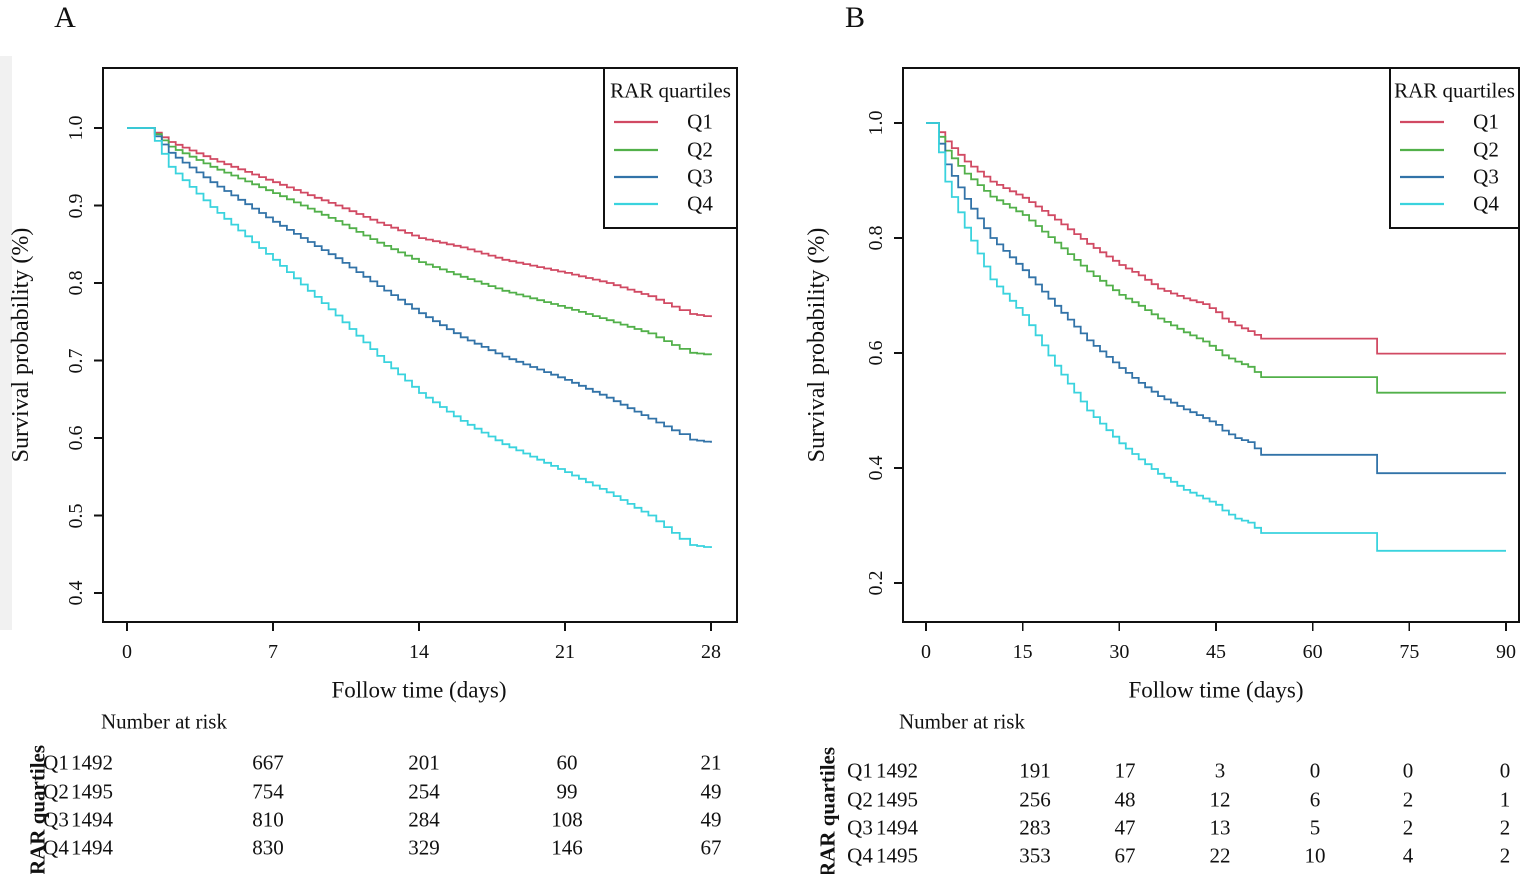 This screenshot has width=1535, height=874. I want to click on risk-count: 10, so click(1315, 855).